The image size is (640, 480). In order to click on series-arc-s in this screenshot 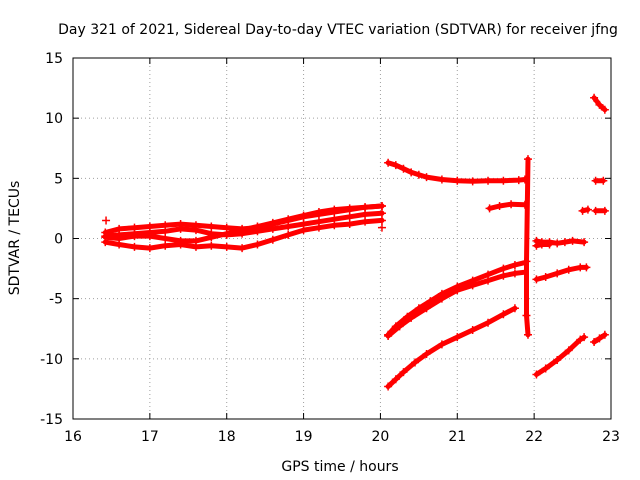, I will do `click(599, 338)`.